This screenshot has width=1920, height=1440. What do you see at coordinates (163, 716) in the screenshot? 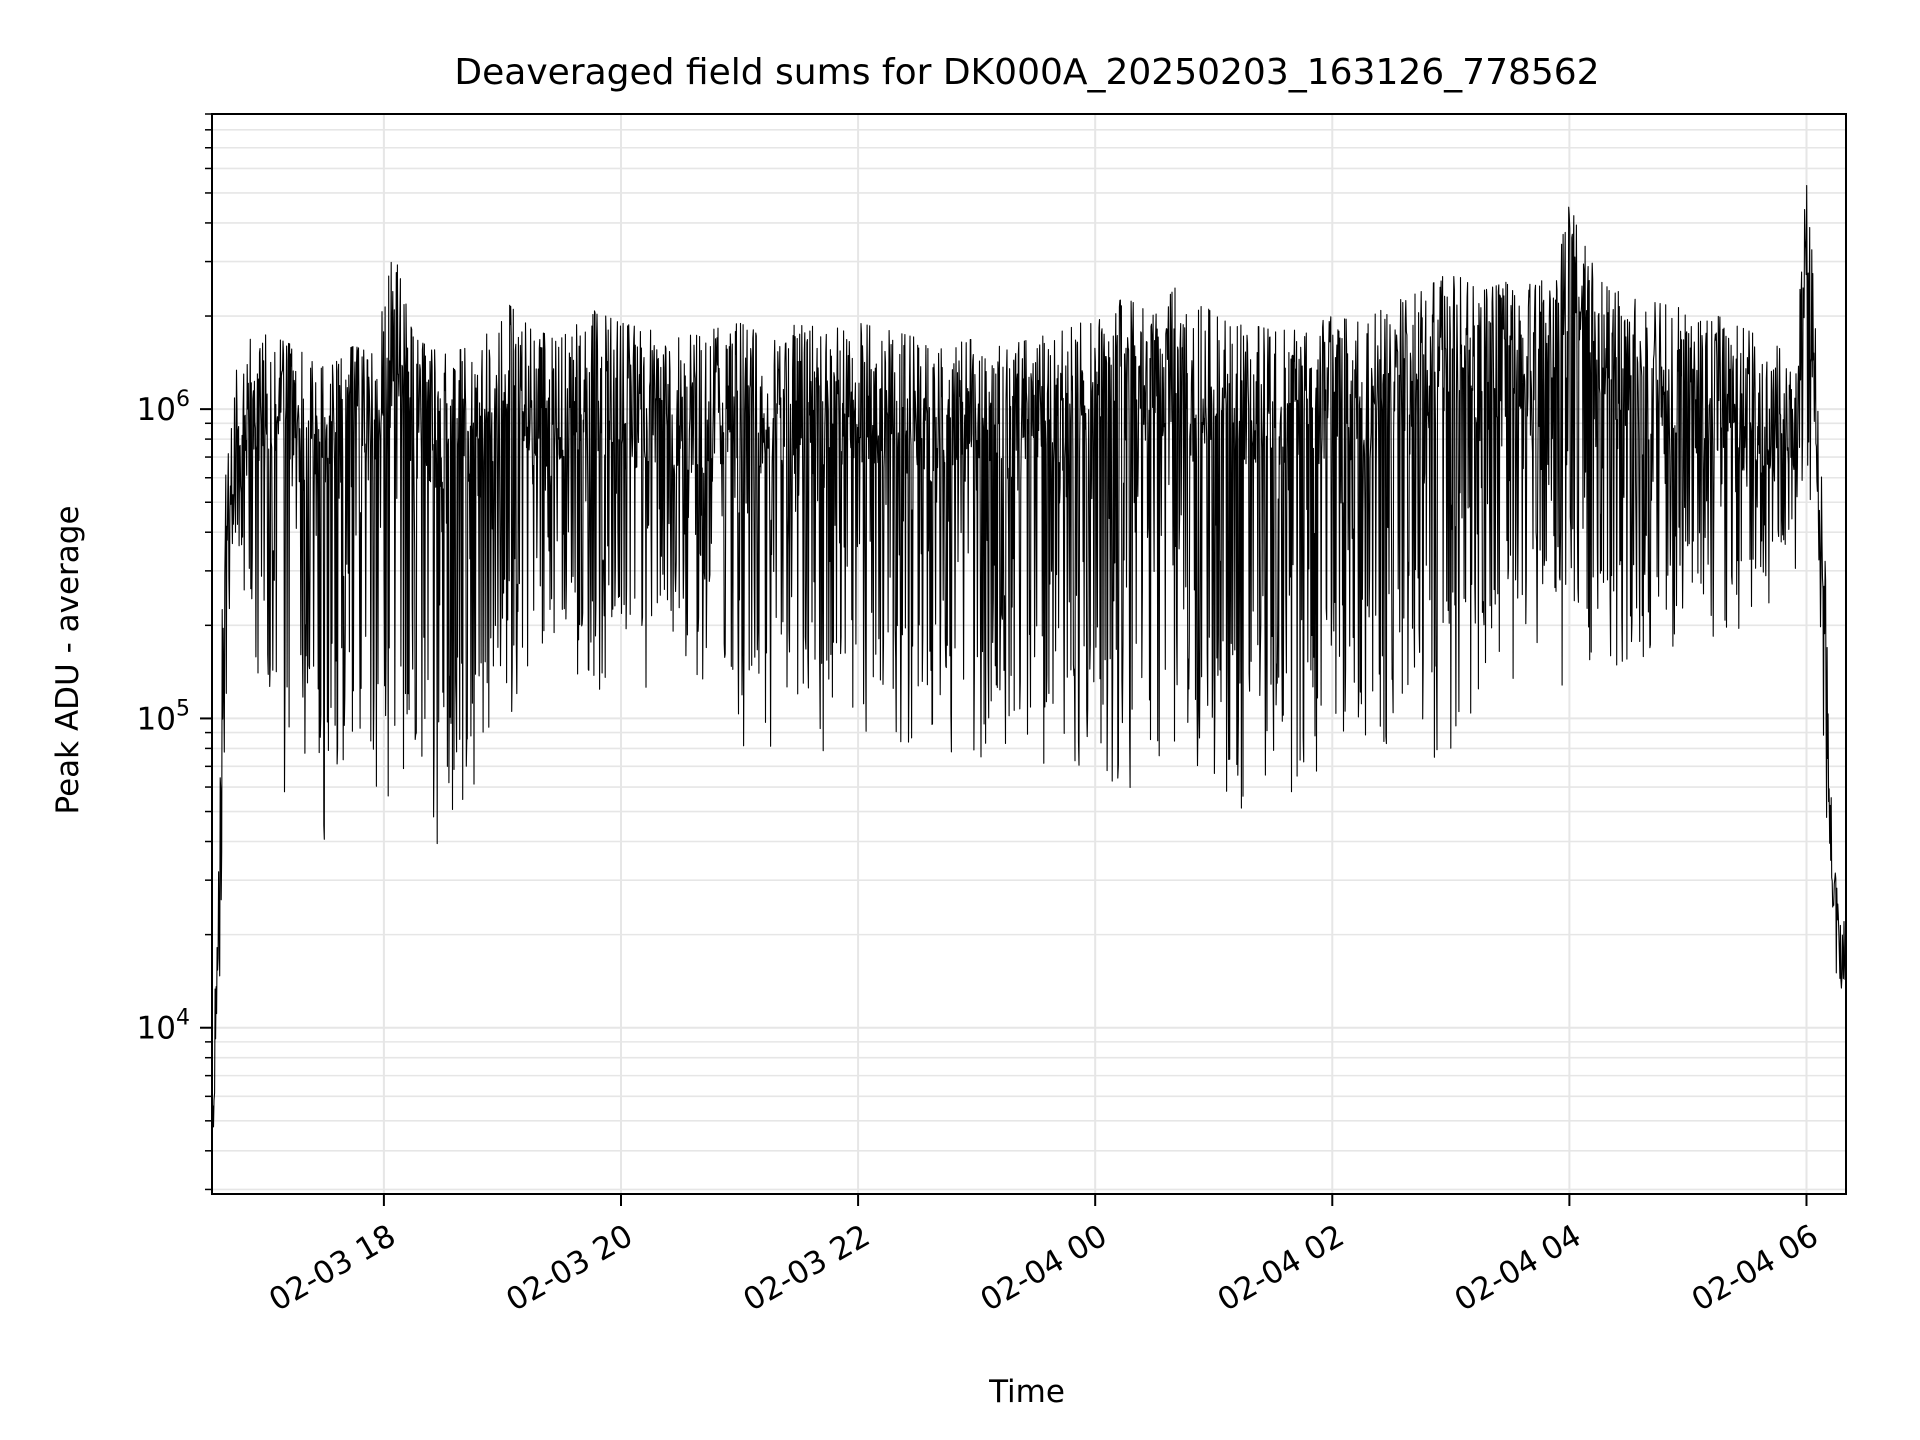
I see `y-tick-label: 10⁵` at bounding box center [163, 716].